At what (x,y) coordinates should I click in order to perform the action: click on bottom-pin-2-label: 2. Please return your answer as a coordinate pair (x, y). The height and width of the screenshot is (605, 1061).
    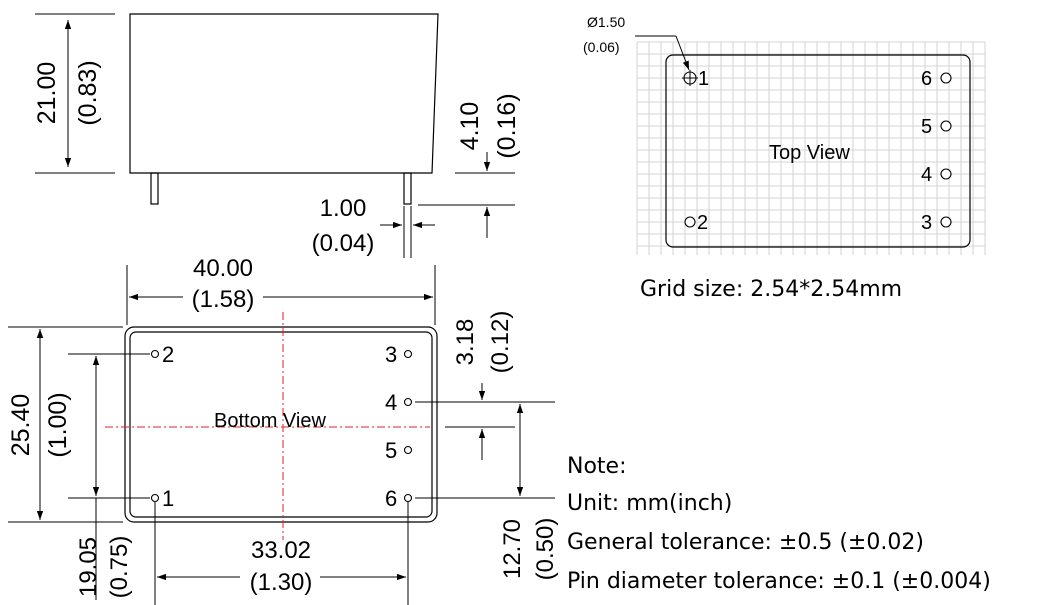
    Looking at the image, I should click on (168, 354).